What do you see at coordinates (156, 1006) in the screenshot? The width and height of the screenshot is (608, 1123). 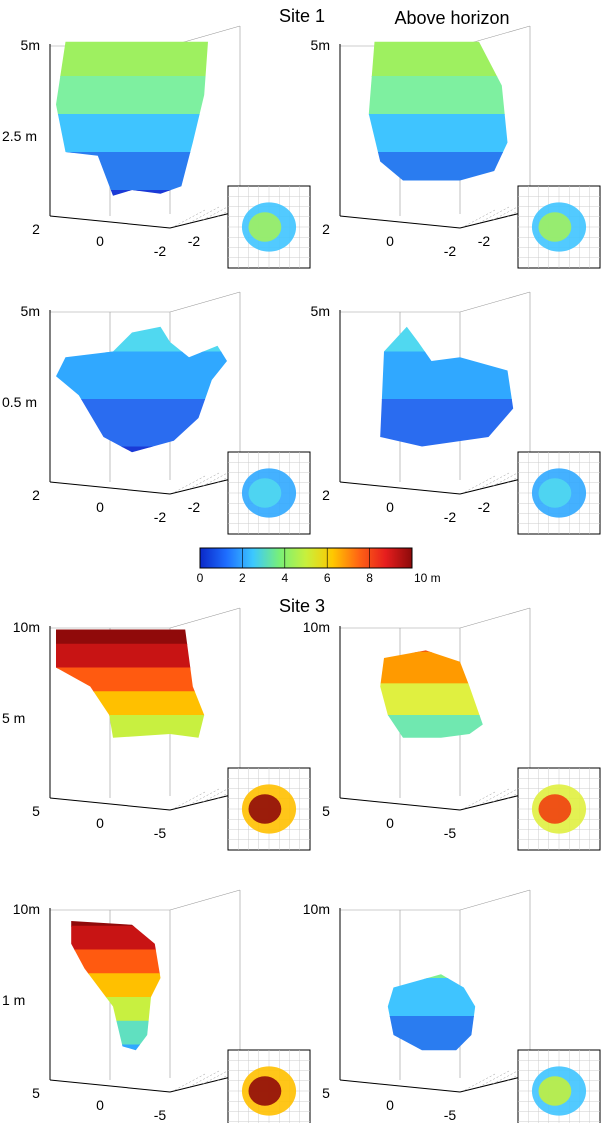 I see `panel-7: 10m 1 m 5 0 -5` at bounding box center [156, 1006].